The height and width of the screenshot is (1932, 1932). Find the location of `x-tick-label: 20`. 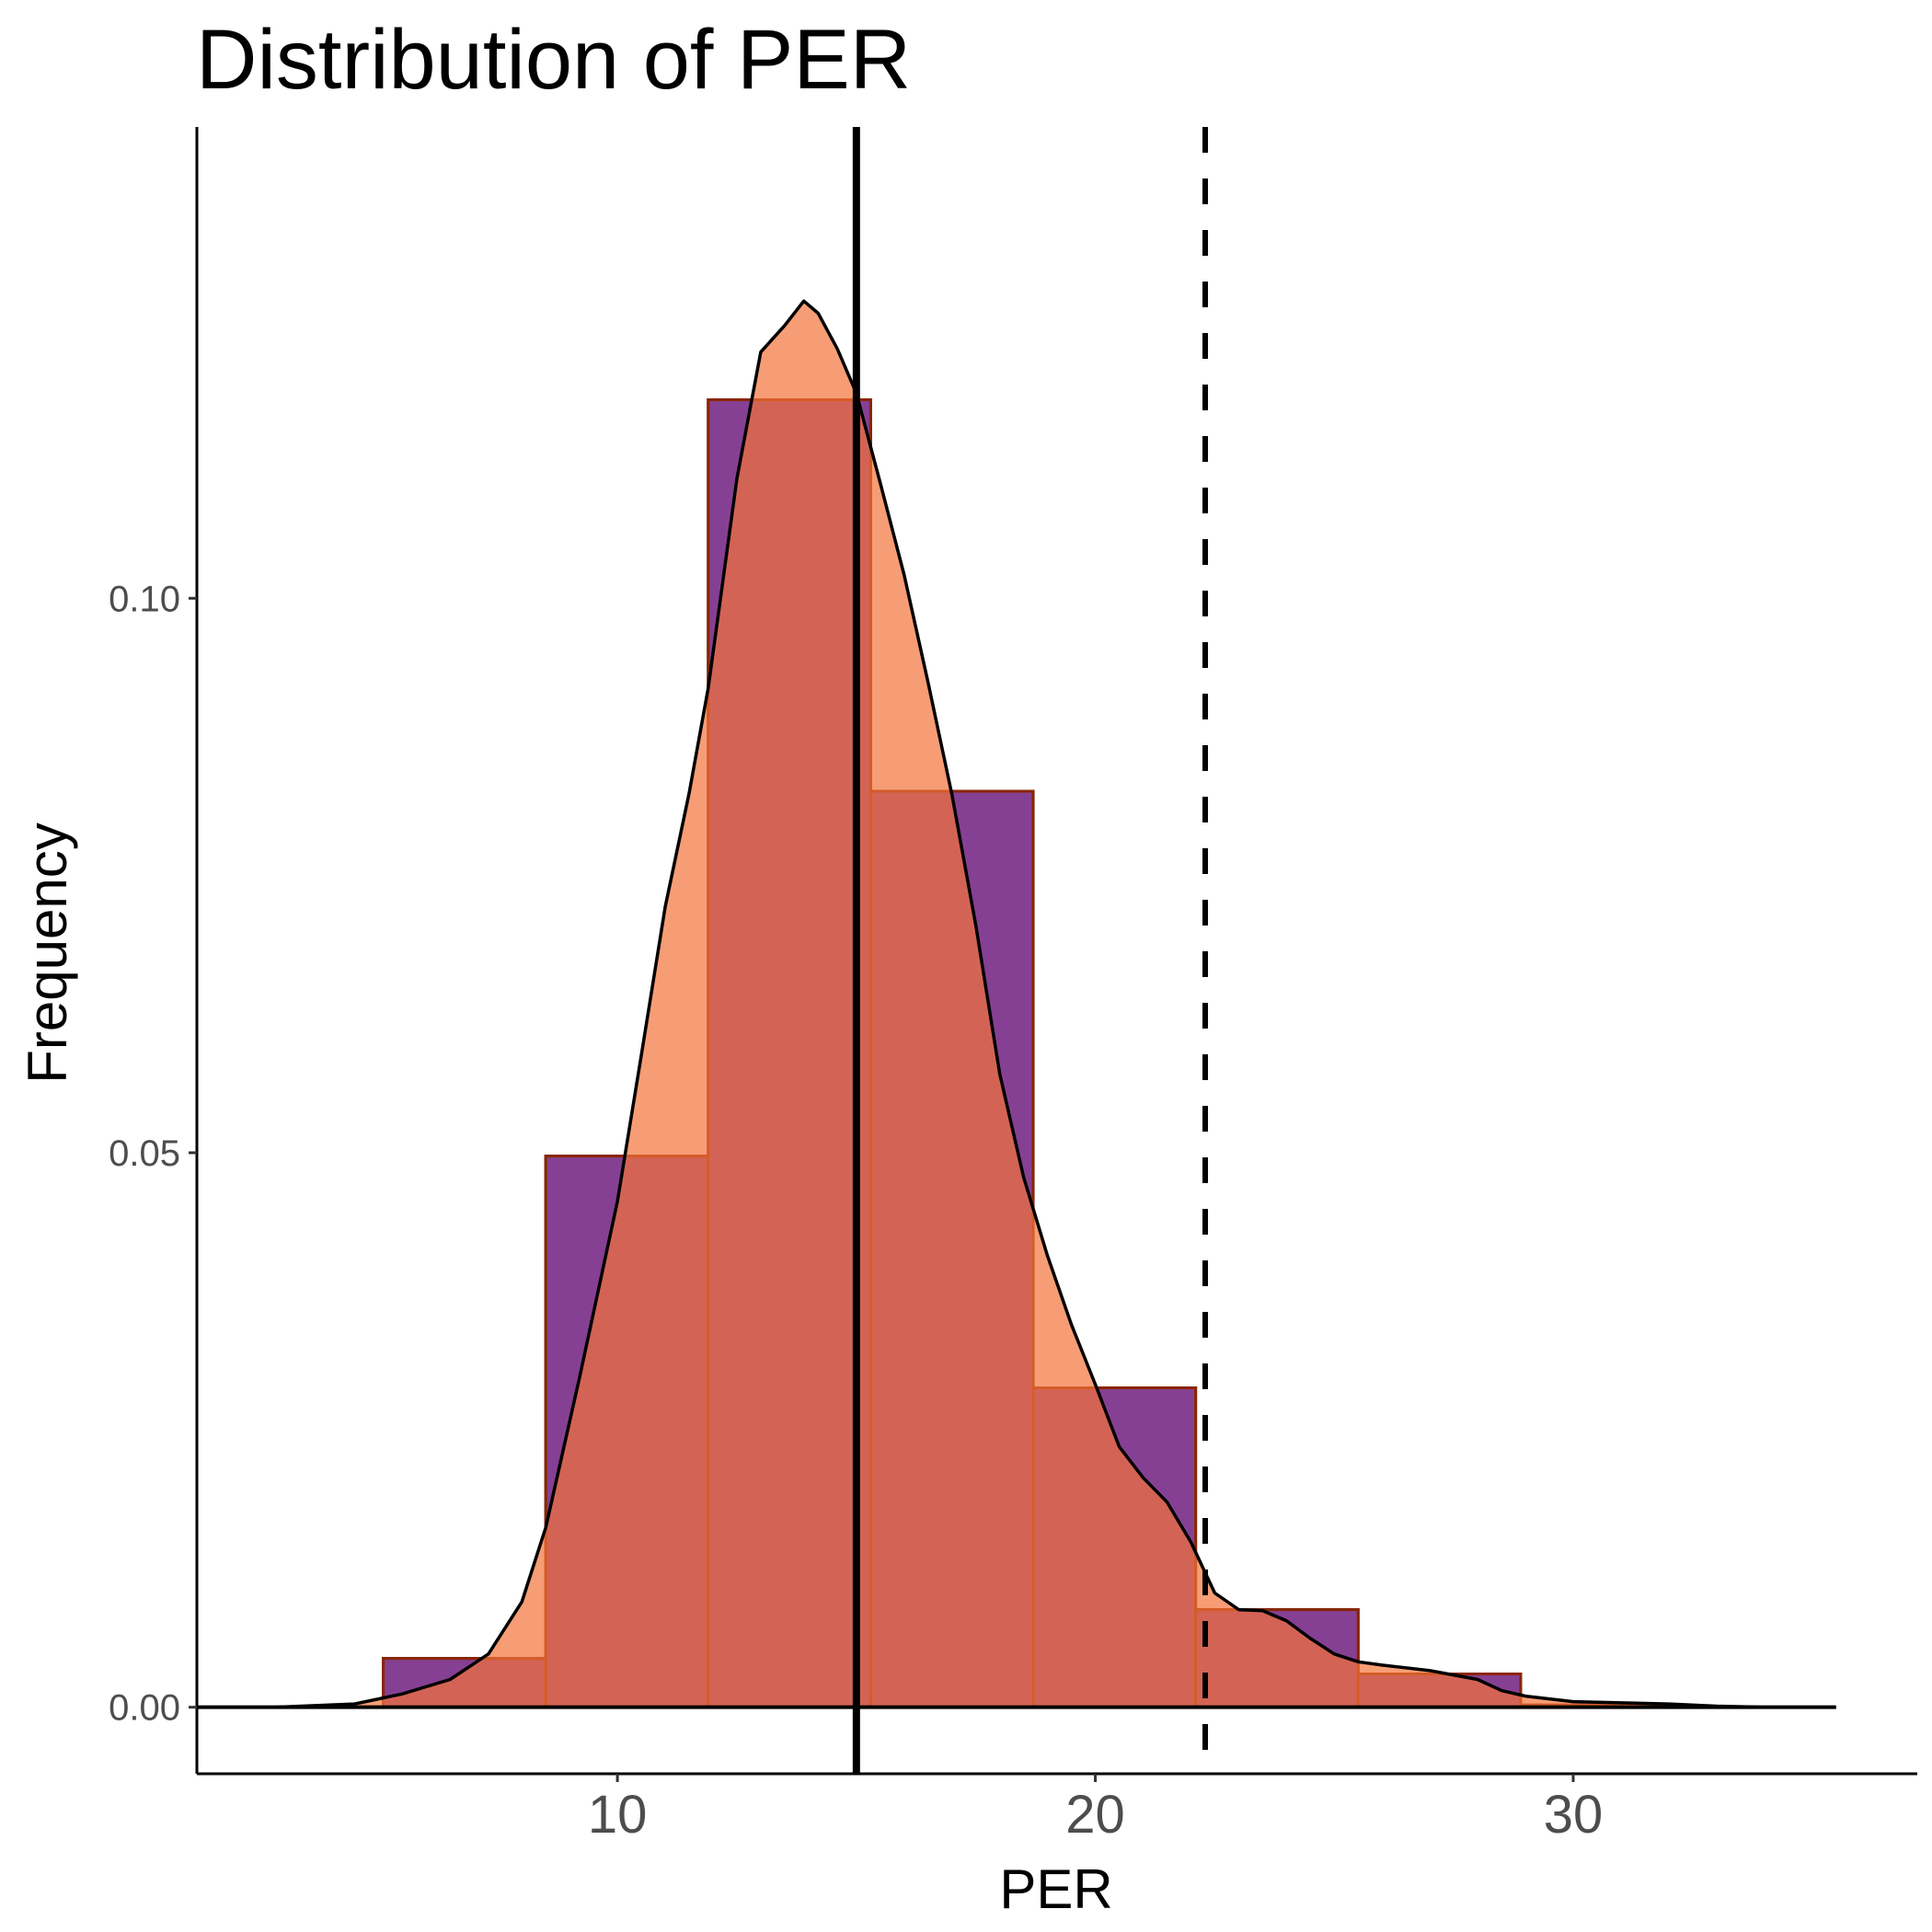

x-tick-label: 20 is located at coordinates (1095, 1815).